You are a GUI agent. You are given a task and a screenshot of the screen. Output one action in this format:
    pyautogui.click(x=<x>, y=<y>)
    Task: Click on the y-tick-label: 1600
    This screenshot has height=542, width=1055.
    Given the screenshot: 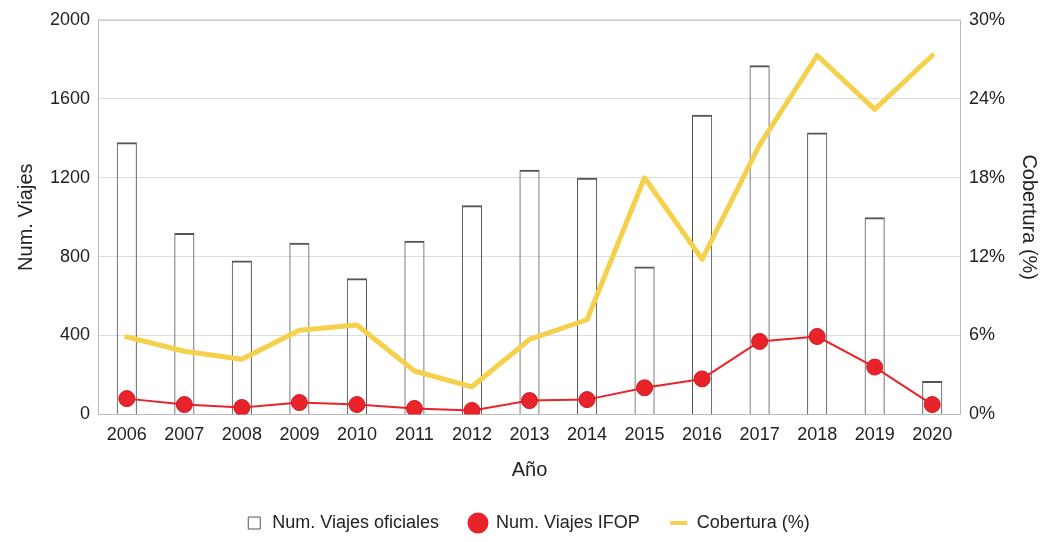 What is the action you would take?
    pyautogui.click(x=70, y=97)
    